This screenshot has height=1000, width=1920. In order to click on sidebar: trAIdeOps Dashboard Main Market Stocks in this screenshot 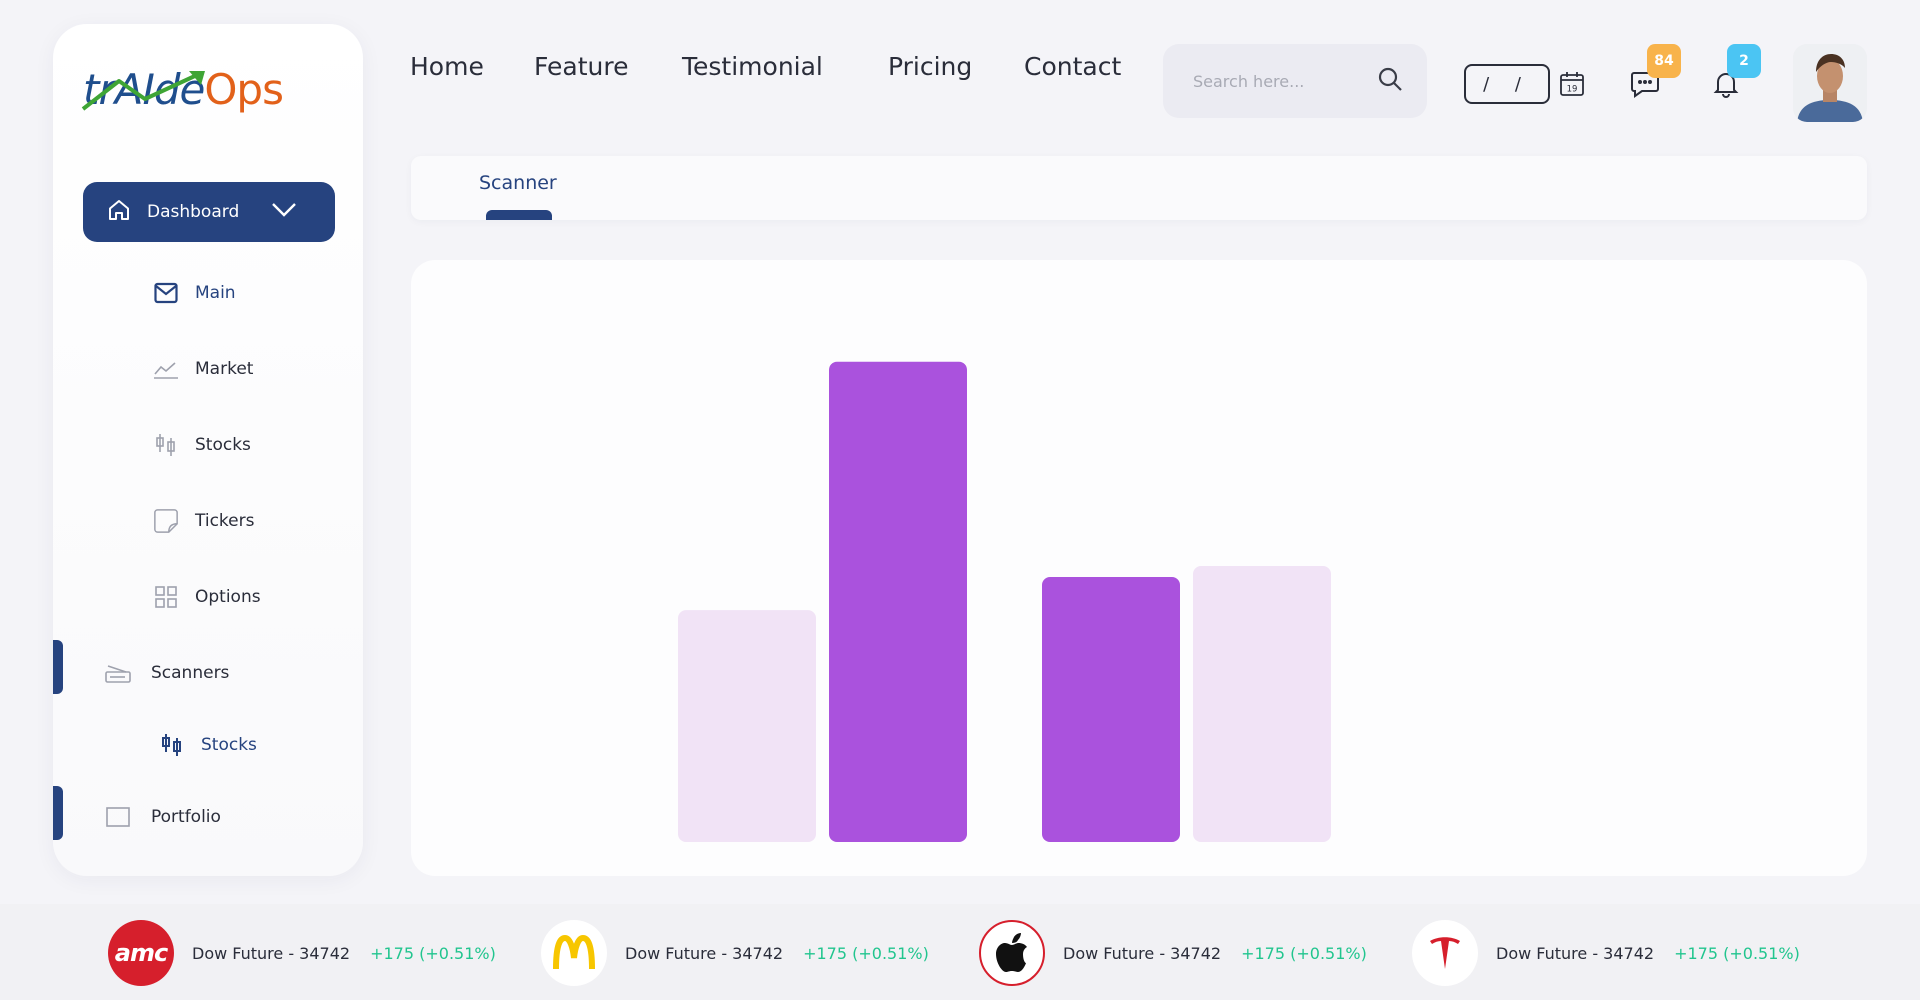, I will do `click(208, 450)`.